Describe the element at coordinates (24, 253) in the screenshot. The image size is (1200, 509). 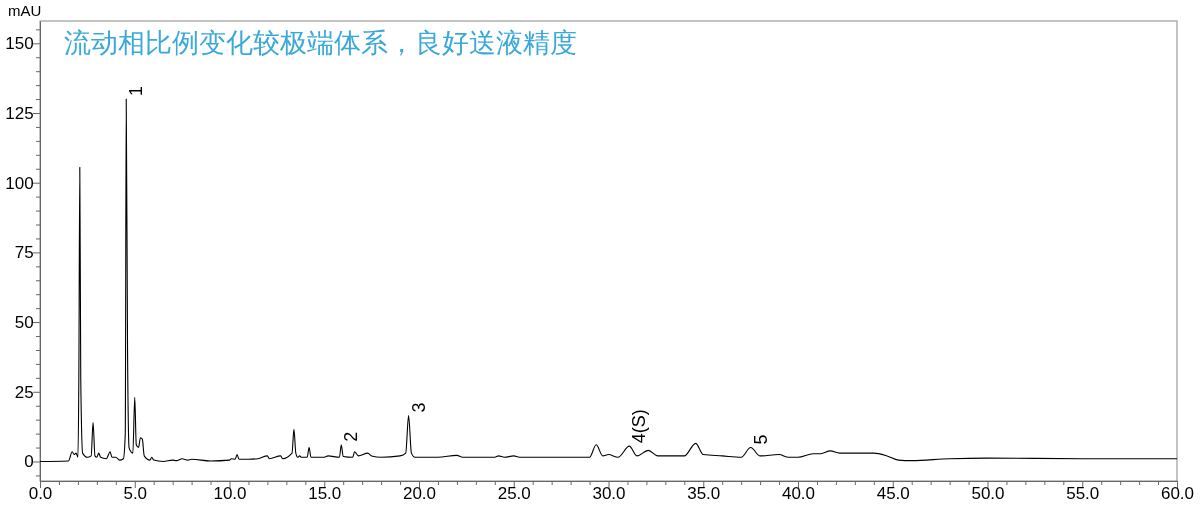
I see `y-tick-label: 75` at that location.